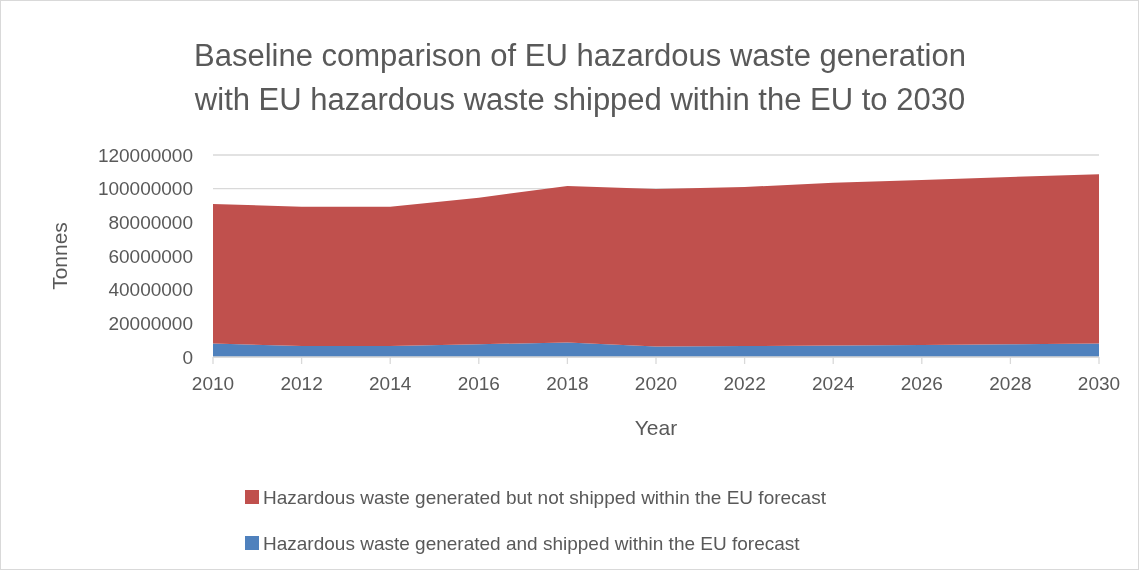 Image resolution: width=1139 pixels, height=570 pixels. I want to click on y-tick-label: 60000000, so click(150, 256).